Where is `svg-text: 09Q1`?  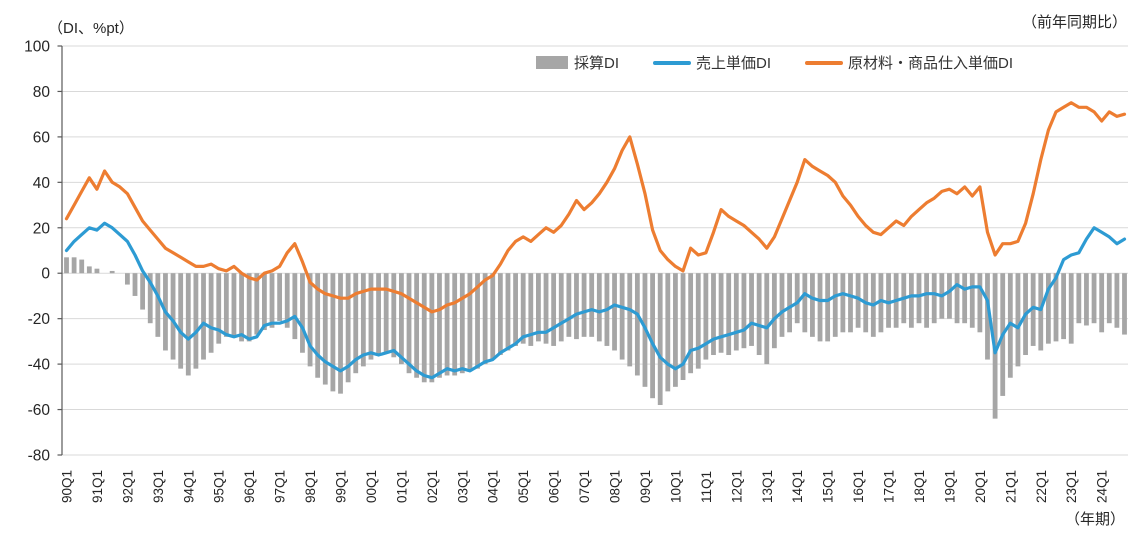 svg-text: 09Q1 is located at coordinates (645, 486).